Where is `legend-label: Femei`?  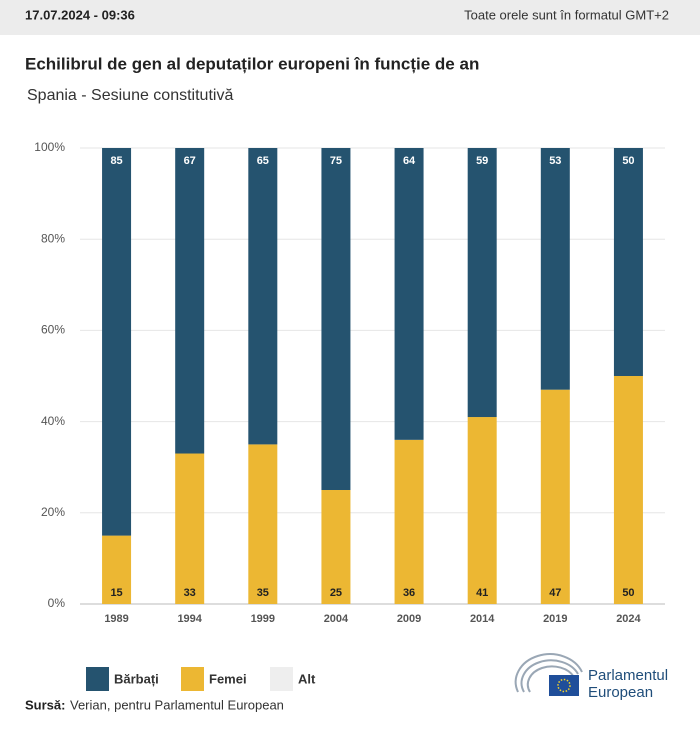
legend-label: Femei is located at coordinates (228, 678).